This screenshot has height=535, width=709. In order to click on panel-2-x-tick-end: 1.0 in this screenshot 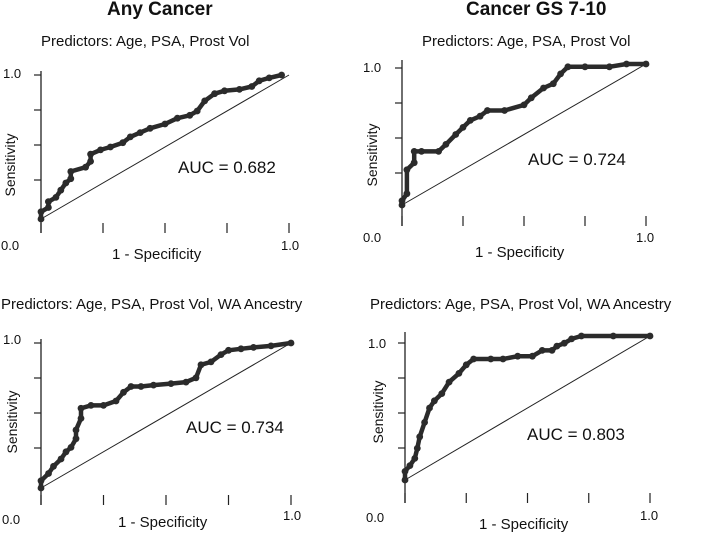, I will do `click(645, 237)`.